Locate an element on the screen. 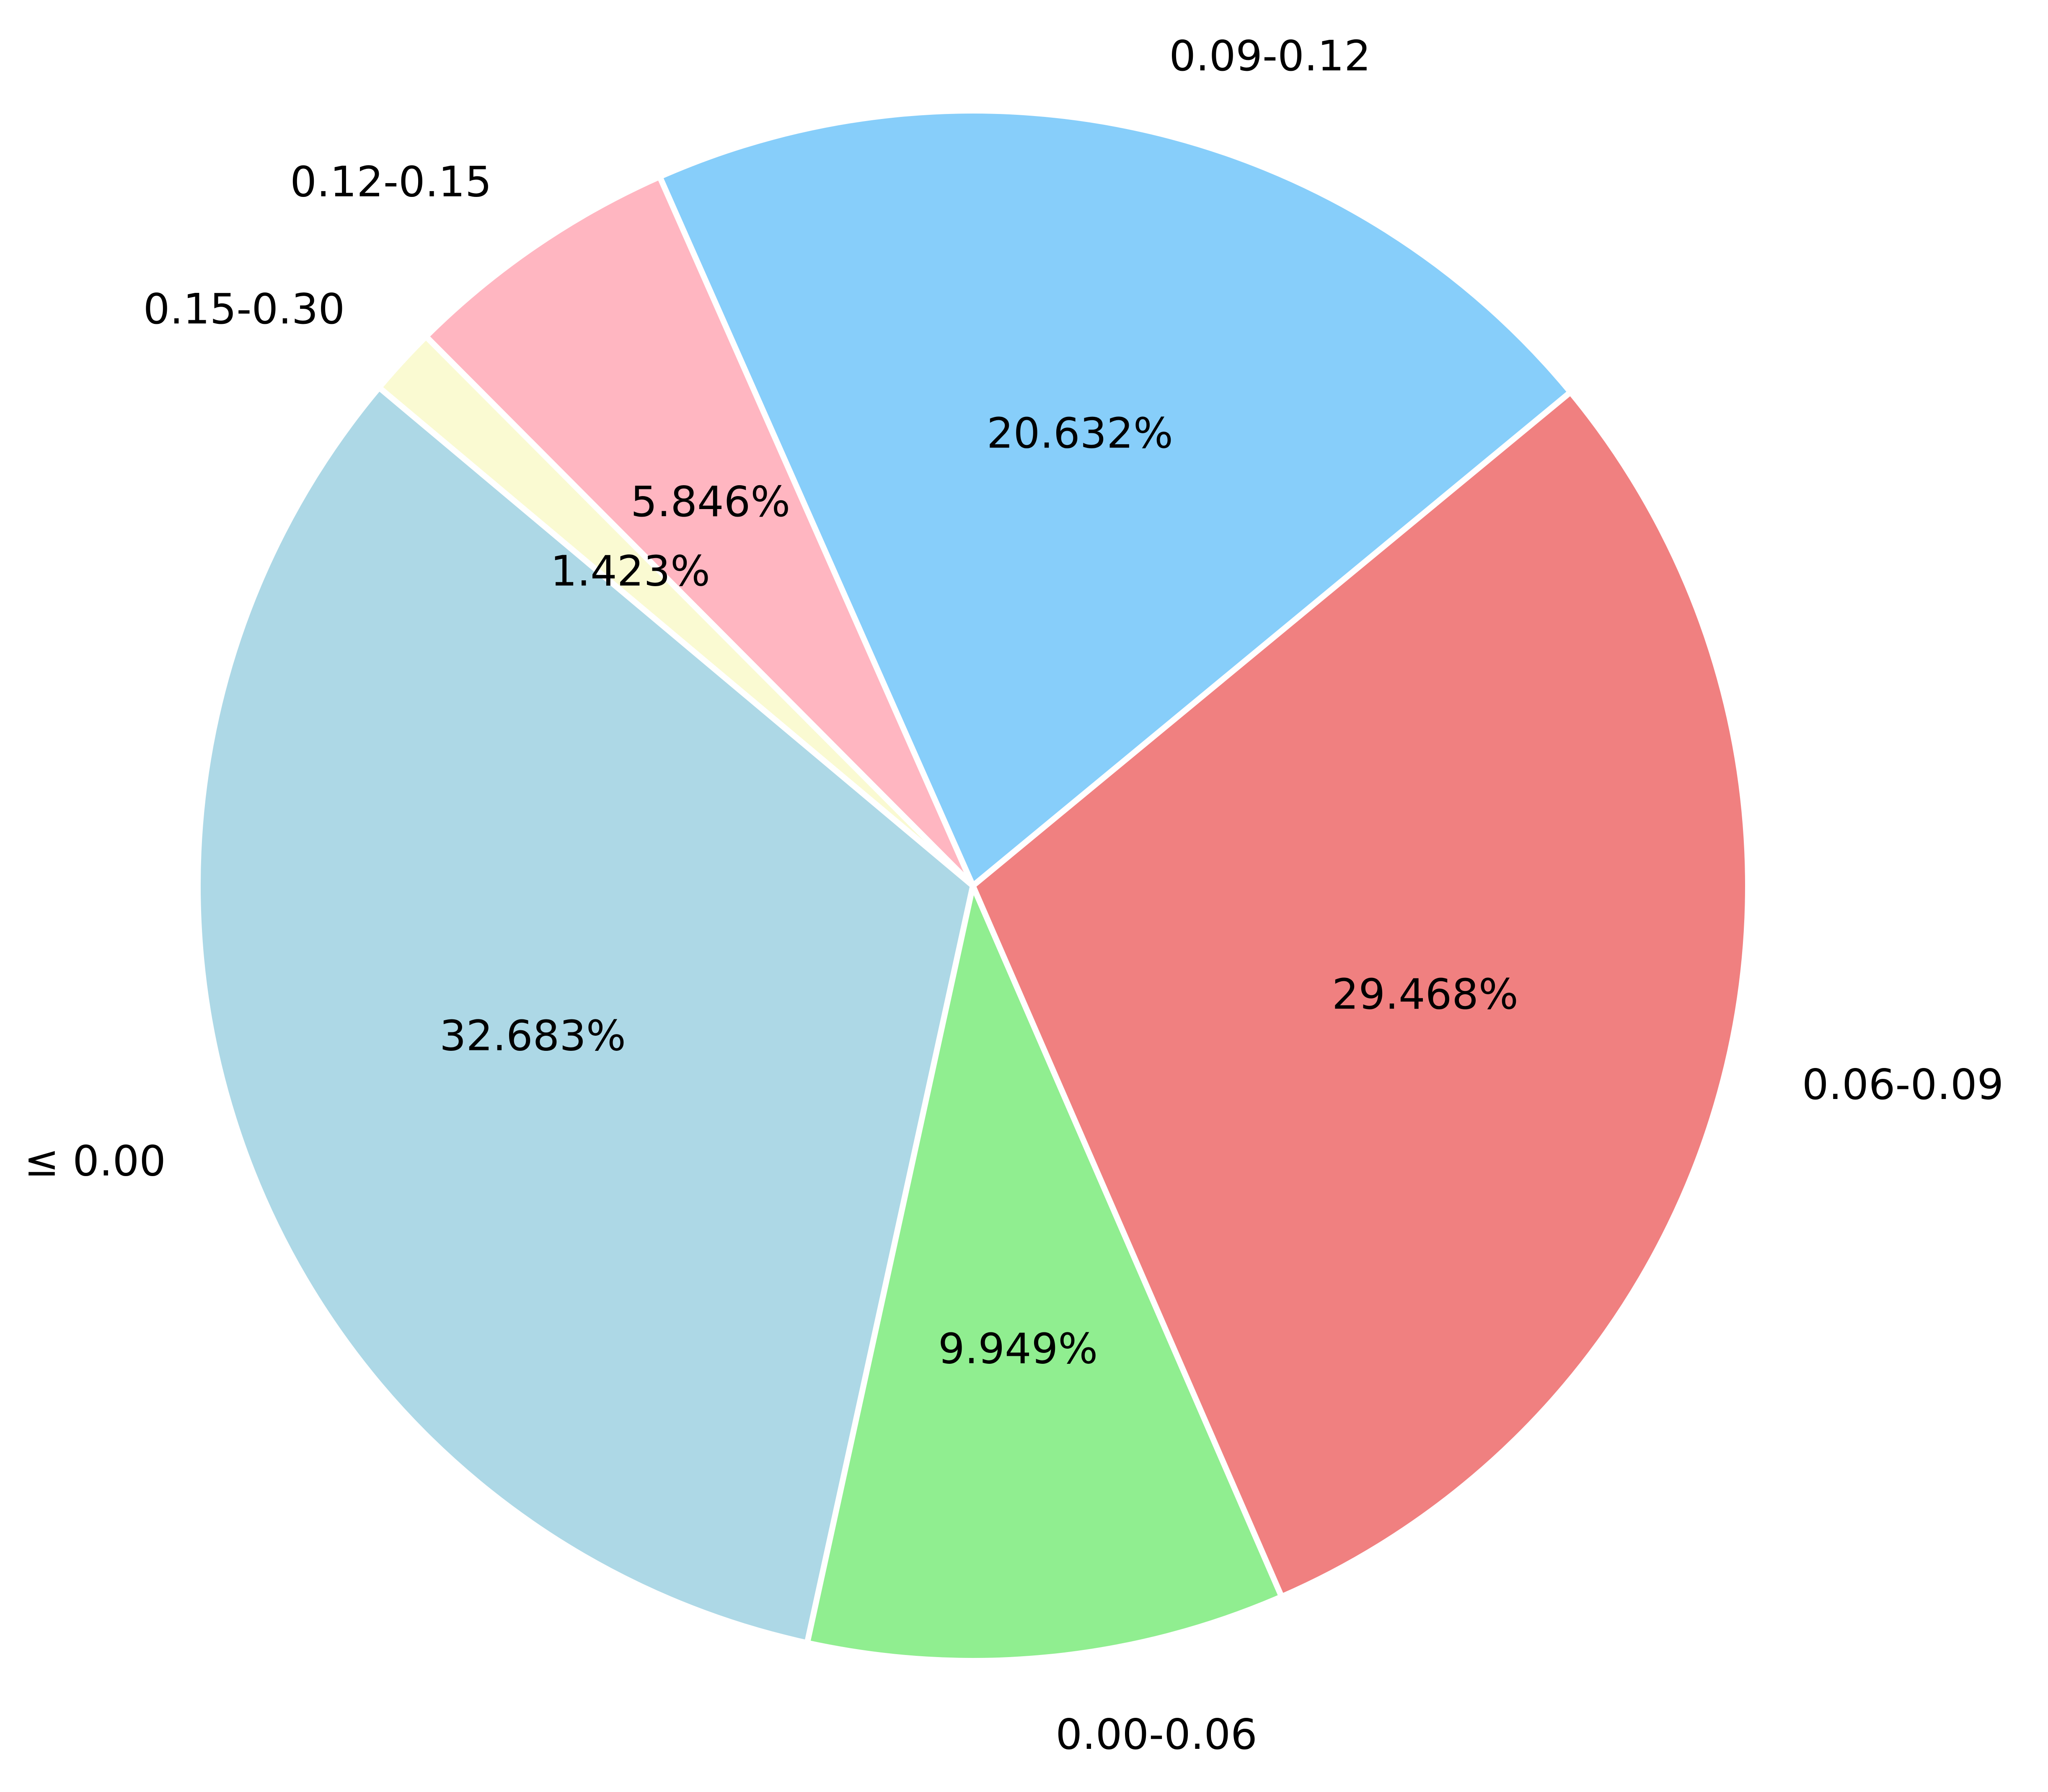 This screenshot has height=1792, width=2048. category-label-0-00-0-06: 0.00-0.06 is located at coordinates (1156, 1734).